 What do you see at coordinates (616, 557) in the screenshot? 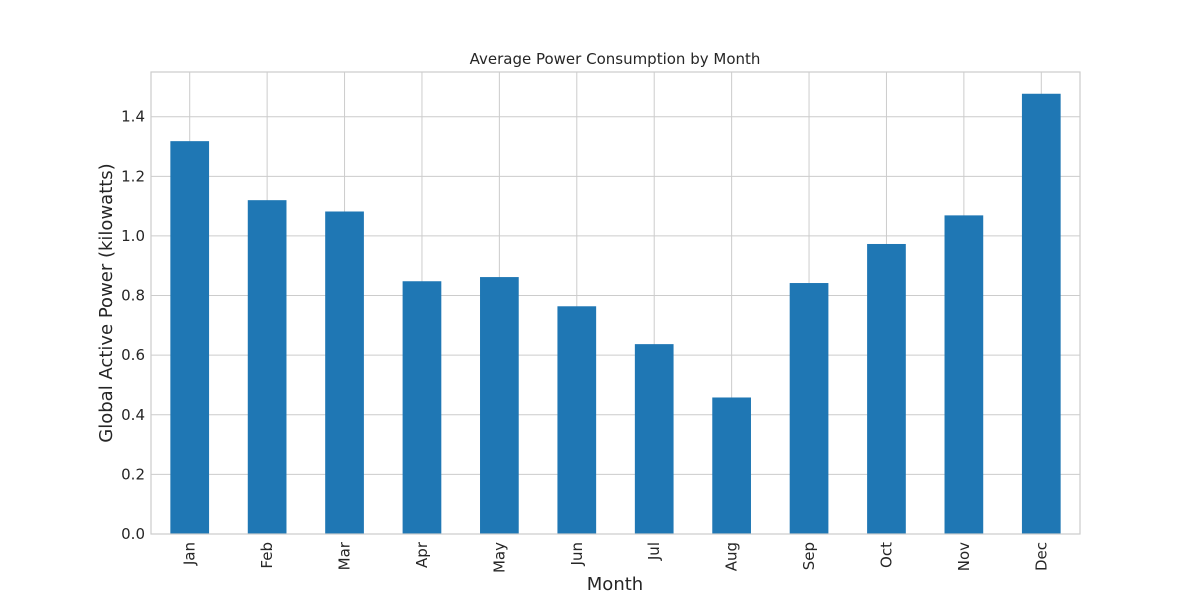
I see `x-tick-labels: Jan Feb Mar Apr May Jun Jul Aug Sep Oct Nov Dec` at bounding box center [616, 557].